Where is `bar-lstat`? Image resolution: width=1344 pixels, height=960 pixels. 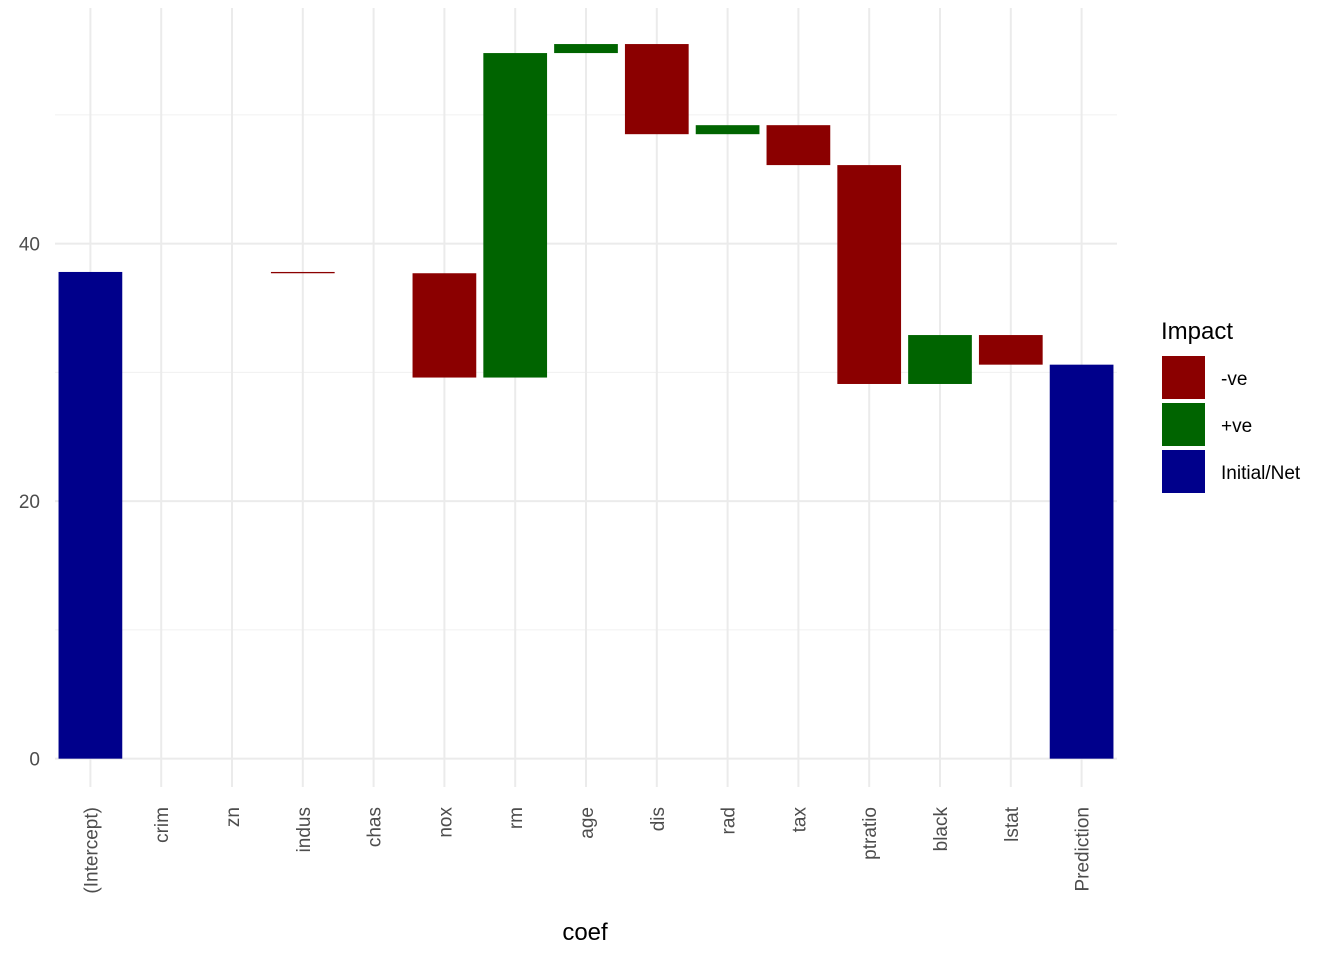
bar-lstat is located at coordinates (1010, 350).